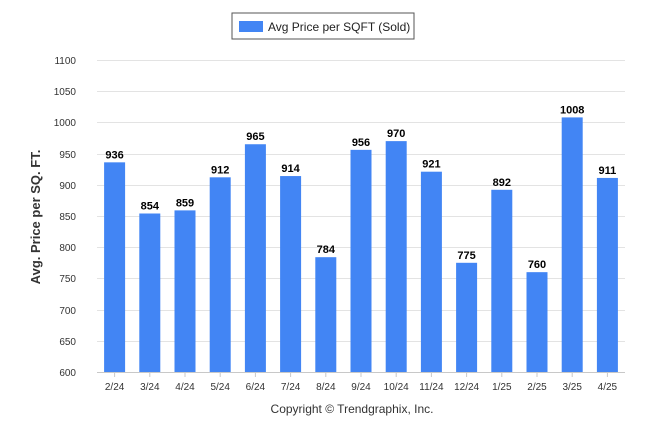 This screenshot has height=434, width=646. What do you see at coordinates (608, 171) in the screenshot?
I see `data-label: 911` at bounding box center [608, 171].